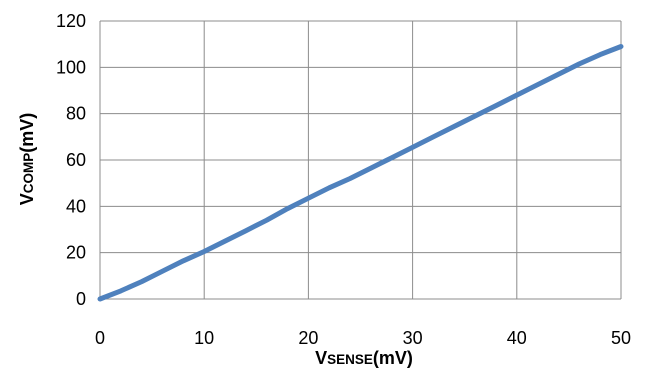 Image resolution: width=647 pixels, height=370 pixels. I want to click on x-axis-title: VSENSE(mV), so click(364, 358).